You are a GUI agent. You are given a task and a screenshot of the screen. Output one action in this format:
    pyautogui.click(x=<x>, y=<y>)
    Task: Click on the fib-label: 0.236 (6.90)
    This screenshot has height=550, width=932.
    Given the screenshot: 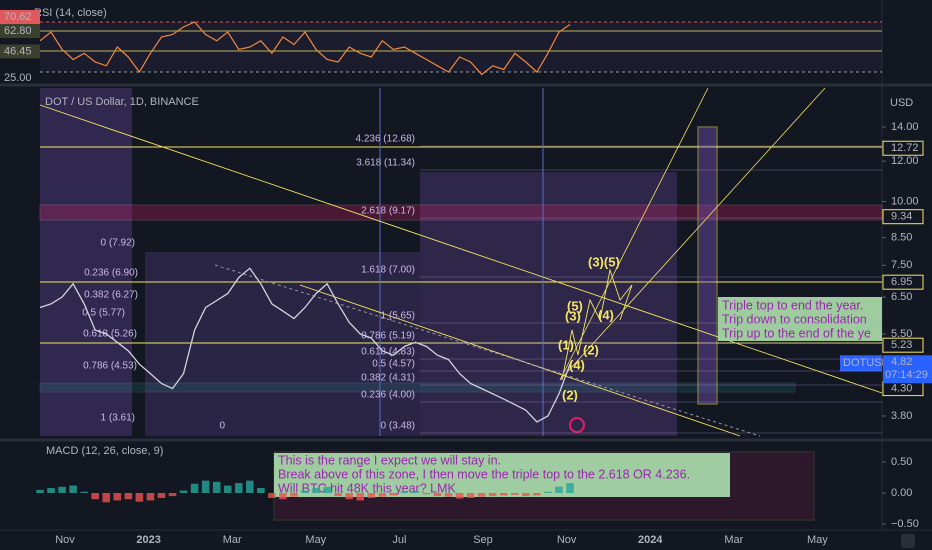 What is the action you would take?
    pyautogui.click(x=111, y=273)
    